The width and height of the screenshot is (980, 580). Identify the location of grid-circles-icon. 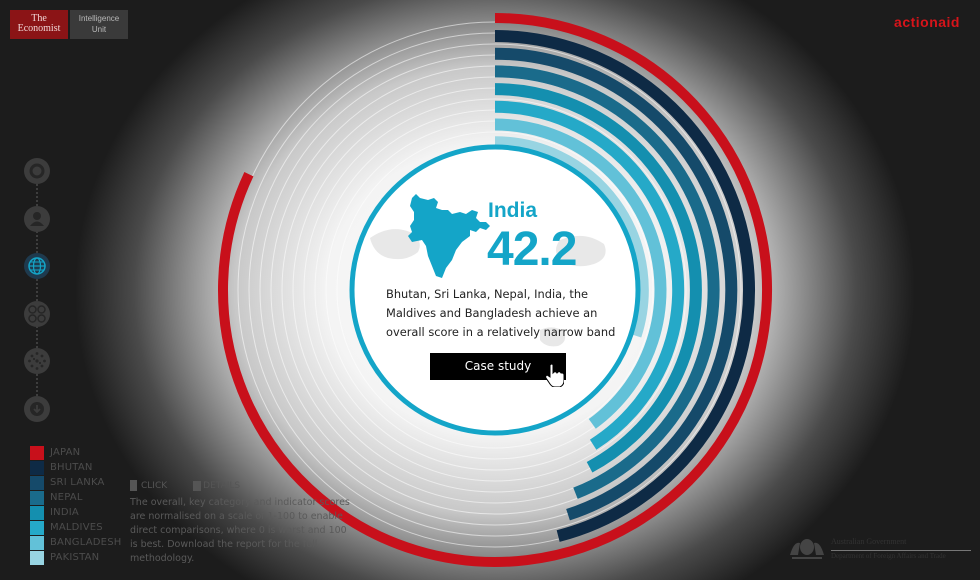
(37, 314).